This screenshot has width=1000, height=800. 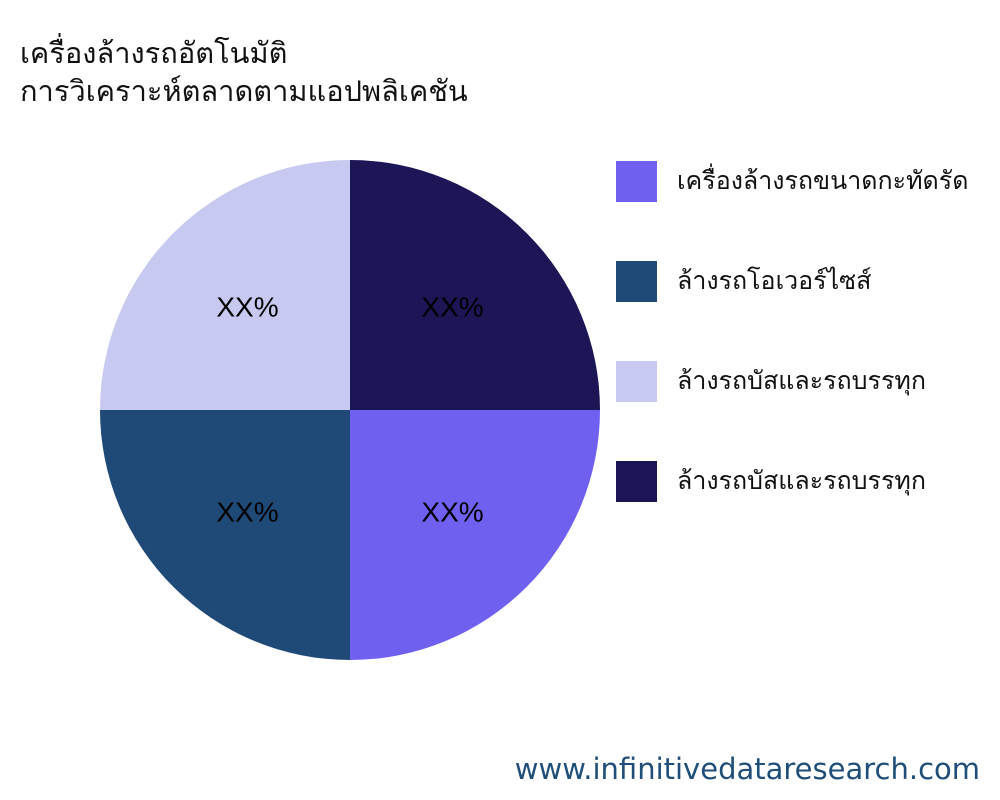 I want to click on legend-label: เครื่องล้างรถขนาดกะทัดรัด, so click(x=823, y=180).